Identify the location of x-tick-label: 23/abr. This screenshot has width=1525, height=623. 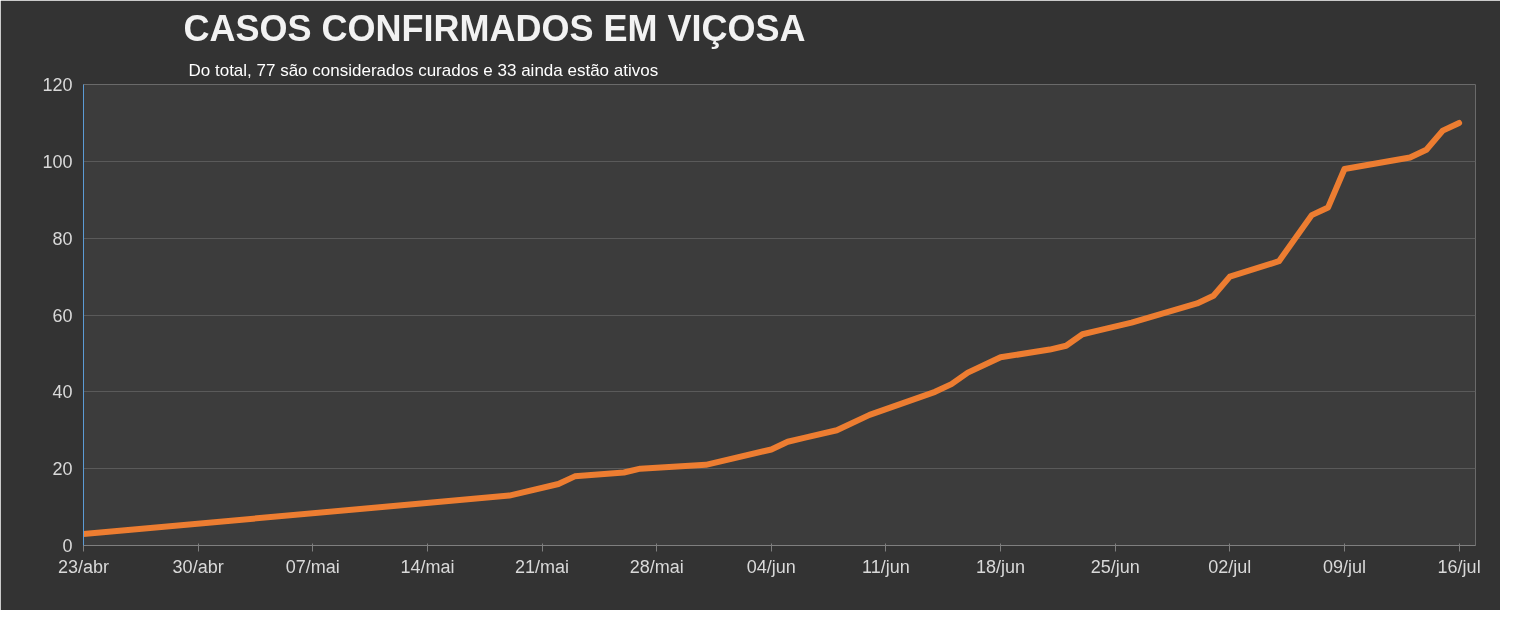
(83, 566).